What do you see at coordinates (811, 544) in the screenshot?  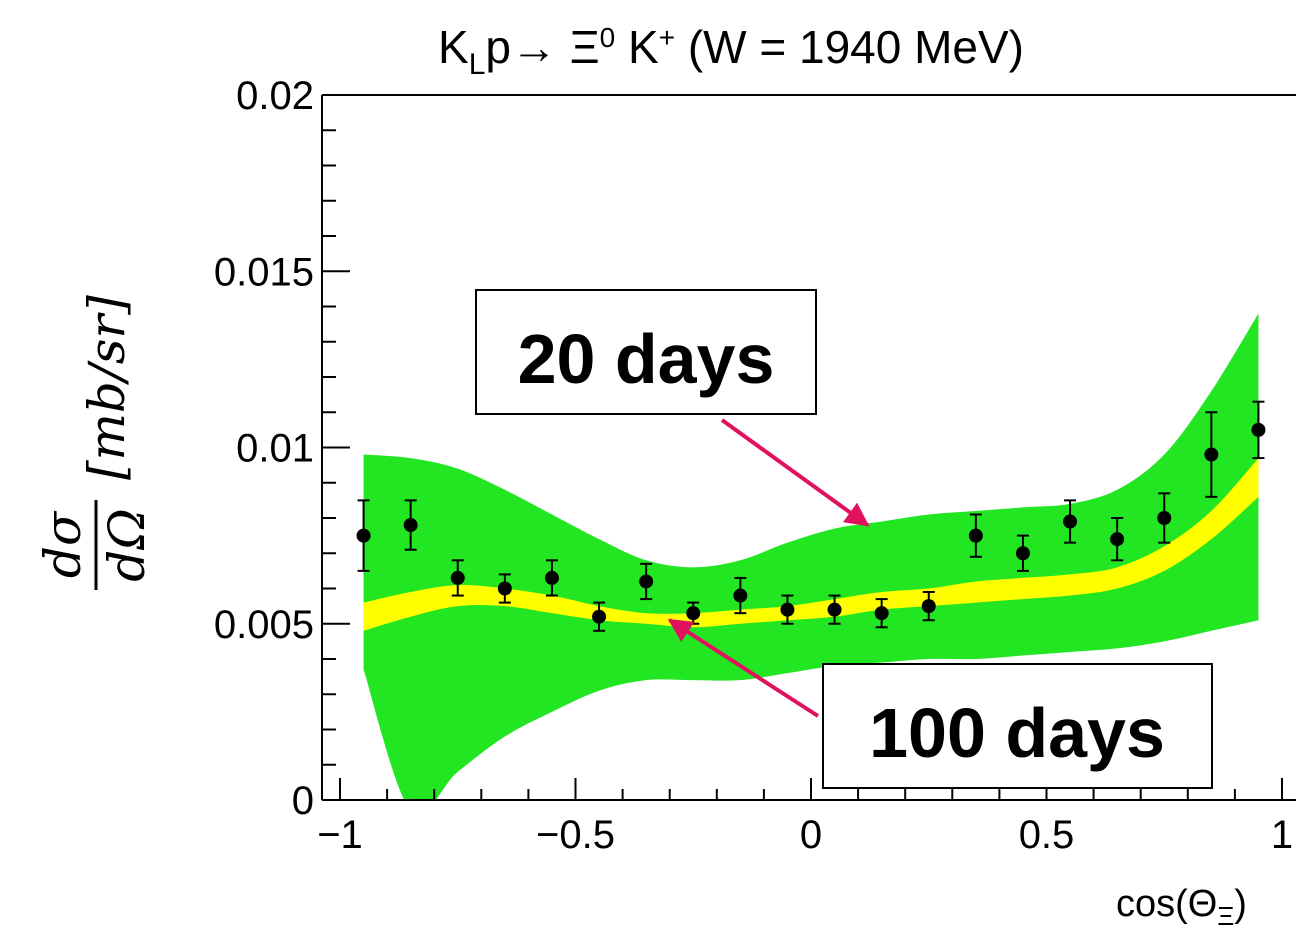 I see `band-100-days` at bounding box center [811, 544].